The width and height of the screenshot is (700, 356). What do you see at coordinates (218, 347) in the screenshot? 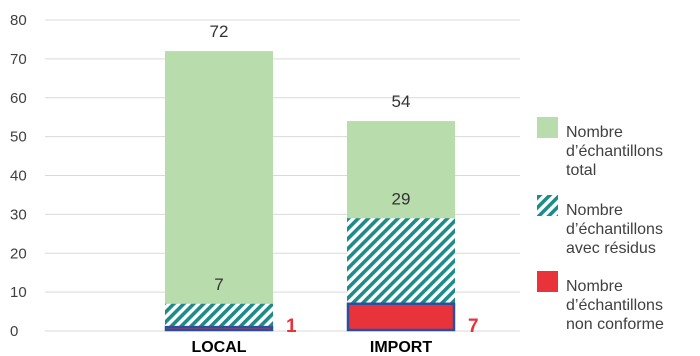
I see `x-tick-label: LOCAL` at bounding box center [218, 347].